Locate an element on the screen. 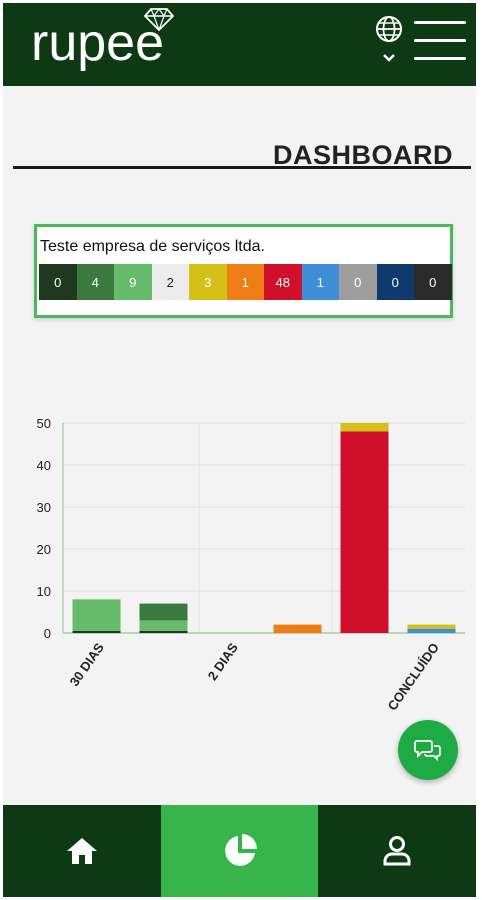  status-count-8: 0 is located at coordinates (358, 282).